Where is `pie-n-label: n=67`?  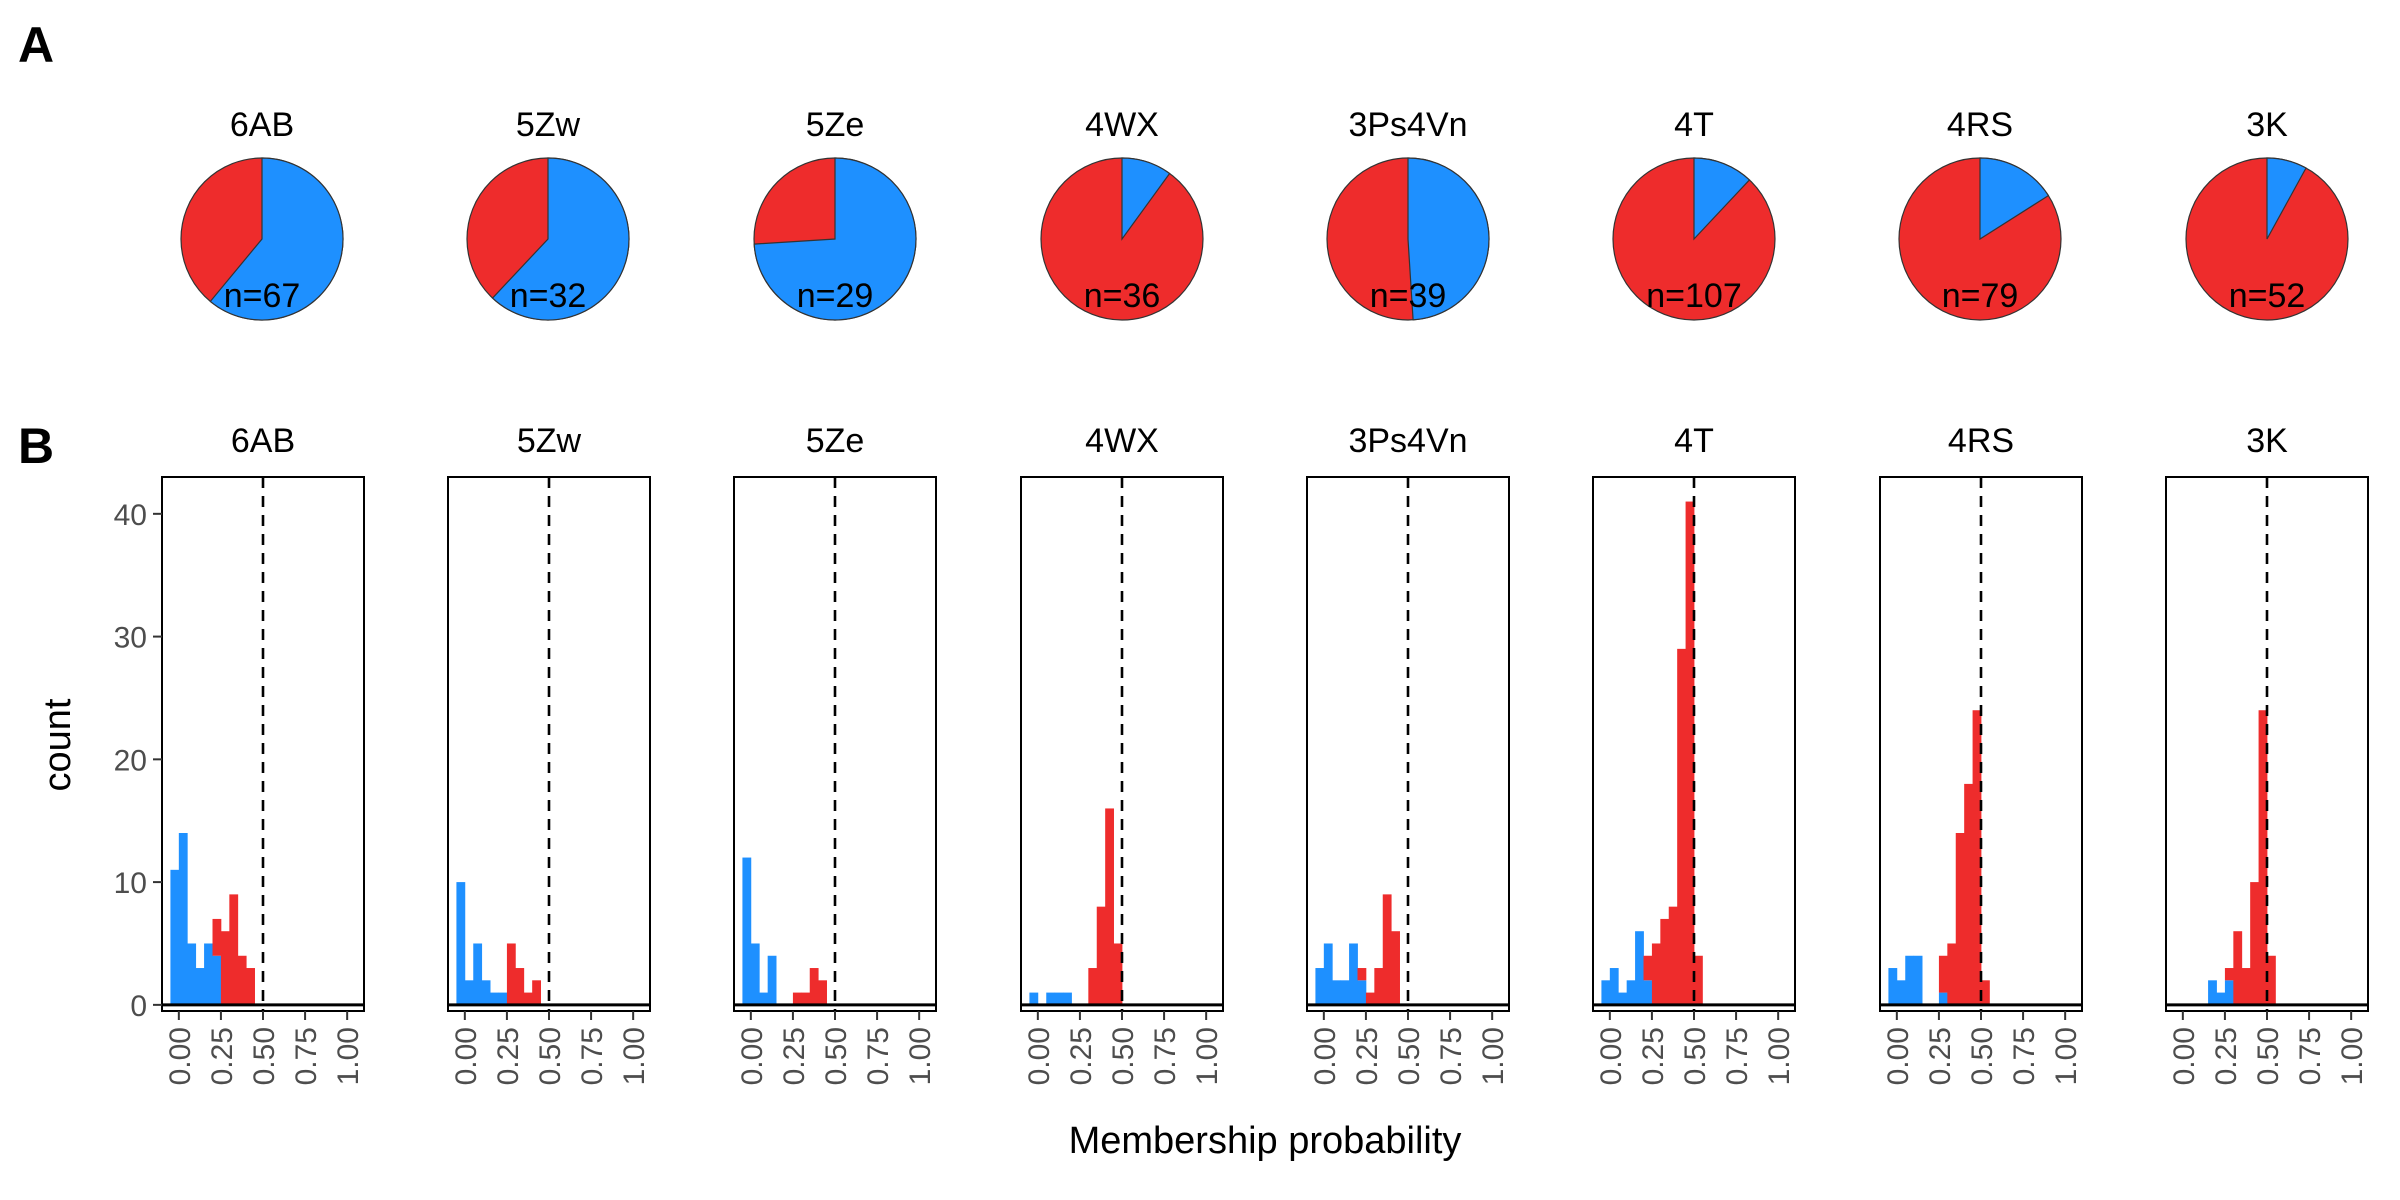 pie-n-label: n=67 is located at coordinates (262, 296).